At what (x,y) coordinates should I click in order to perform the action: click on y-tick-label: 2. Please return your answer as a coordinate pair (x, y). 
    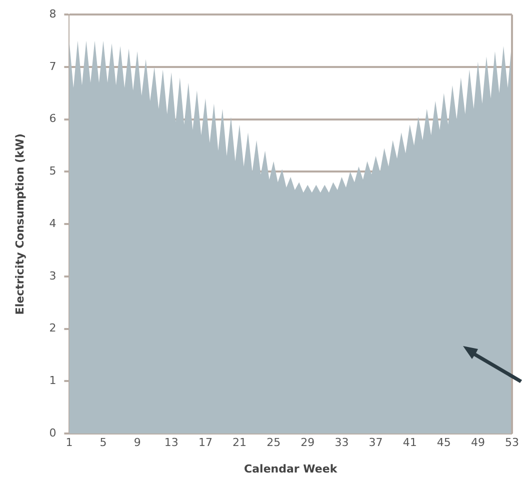
    Looking at the image, I should click on (52, 328).